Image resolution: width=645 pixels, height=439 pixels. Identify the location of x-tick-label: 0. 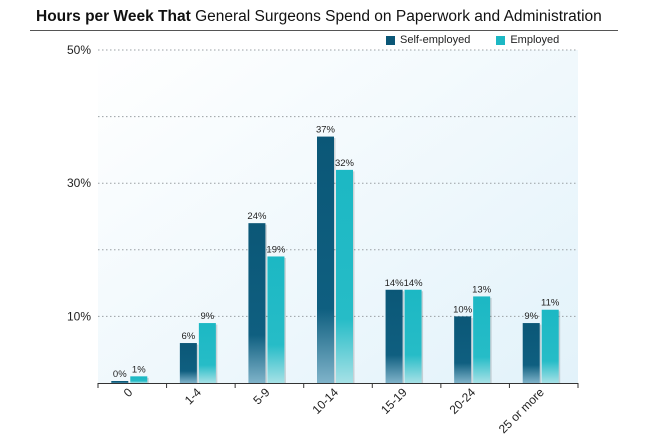
(128, 392).